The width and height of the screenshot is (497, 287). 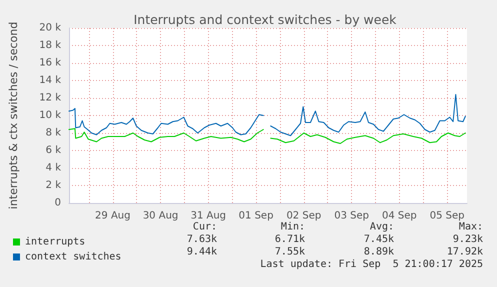 What do you see at coordinates (50, 80) in the screenshot?
I see `y-tick-label: 14 k` at bounding box center [50, 80].